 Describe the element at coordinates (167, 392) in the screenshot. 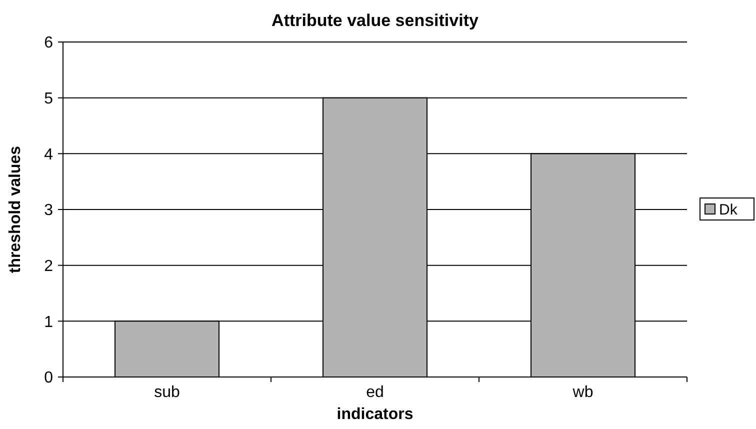

I see `x-tick-label: sub` at that location.